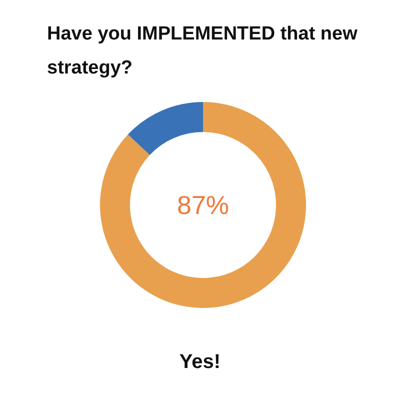 The image size is (400, 400). Describe the element at coordinates (205, 51) in the screenshot. I see `chart-title: Have you IMPLEMENTED that new strategy?` at that location.